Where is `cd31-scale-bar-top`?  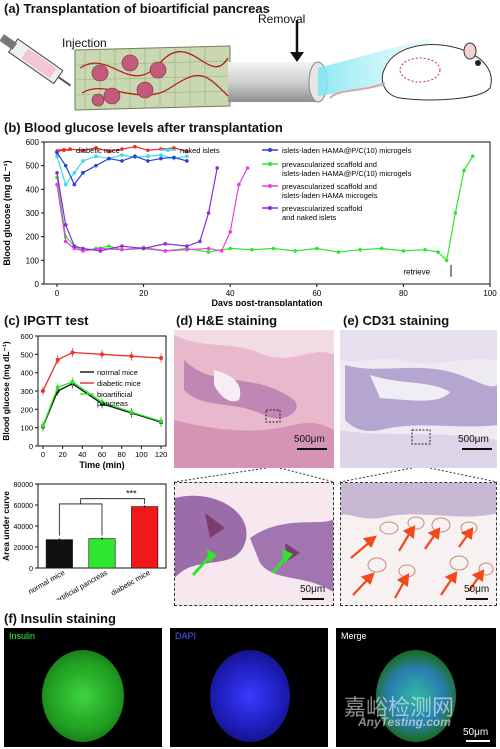
cd31-scale-bar-top is located at coordinates (477, 449).